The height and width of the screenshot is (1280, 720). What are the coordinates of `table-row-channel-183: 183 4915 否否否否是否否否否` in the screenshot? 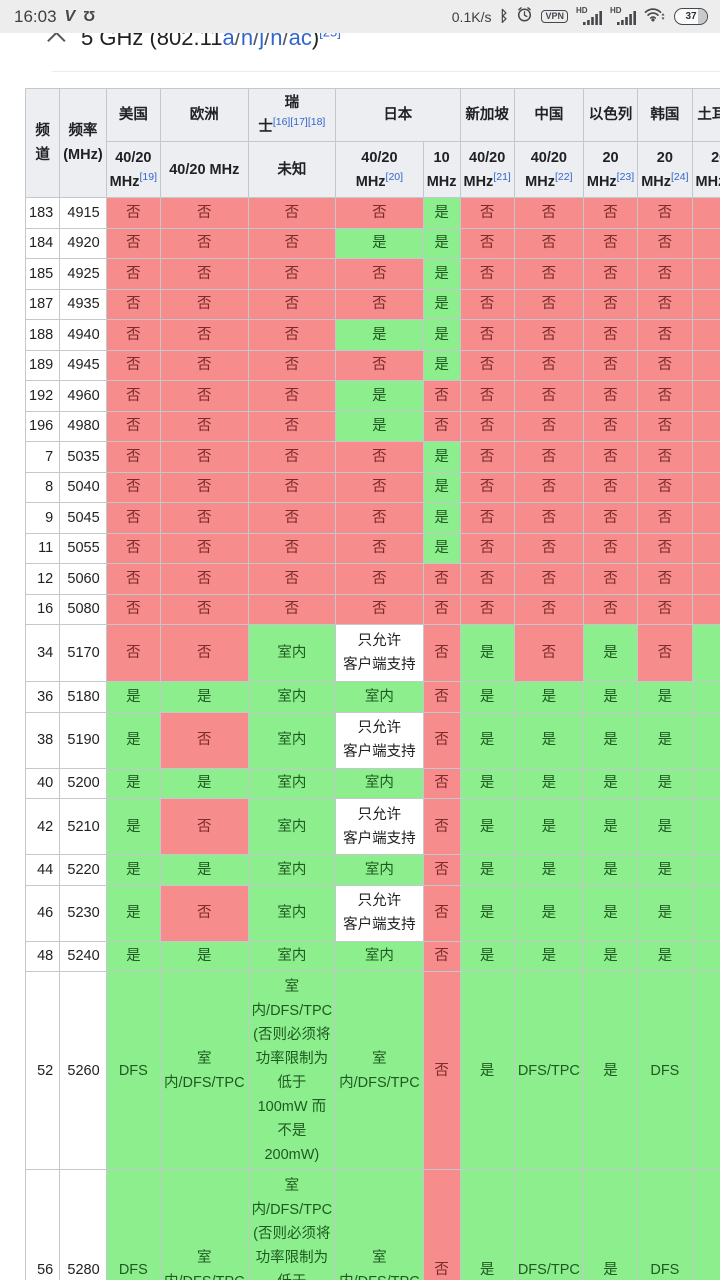 It's located at (372, 213).